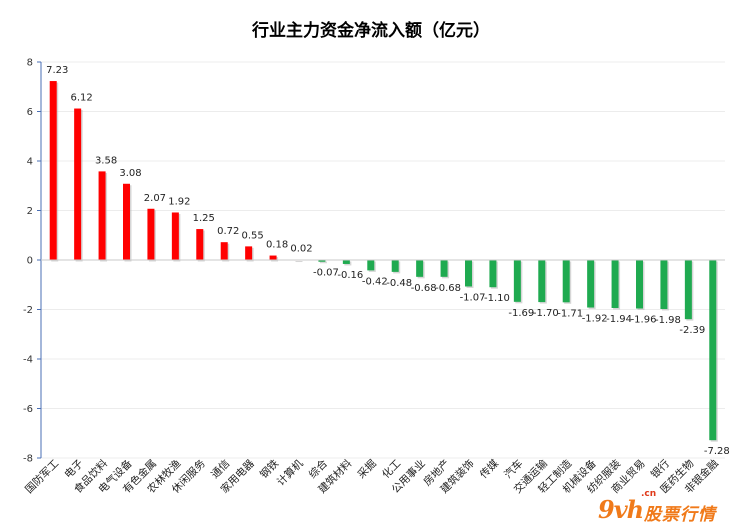  I want to click on data-label: 7.23, so click(57, 70).